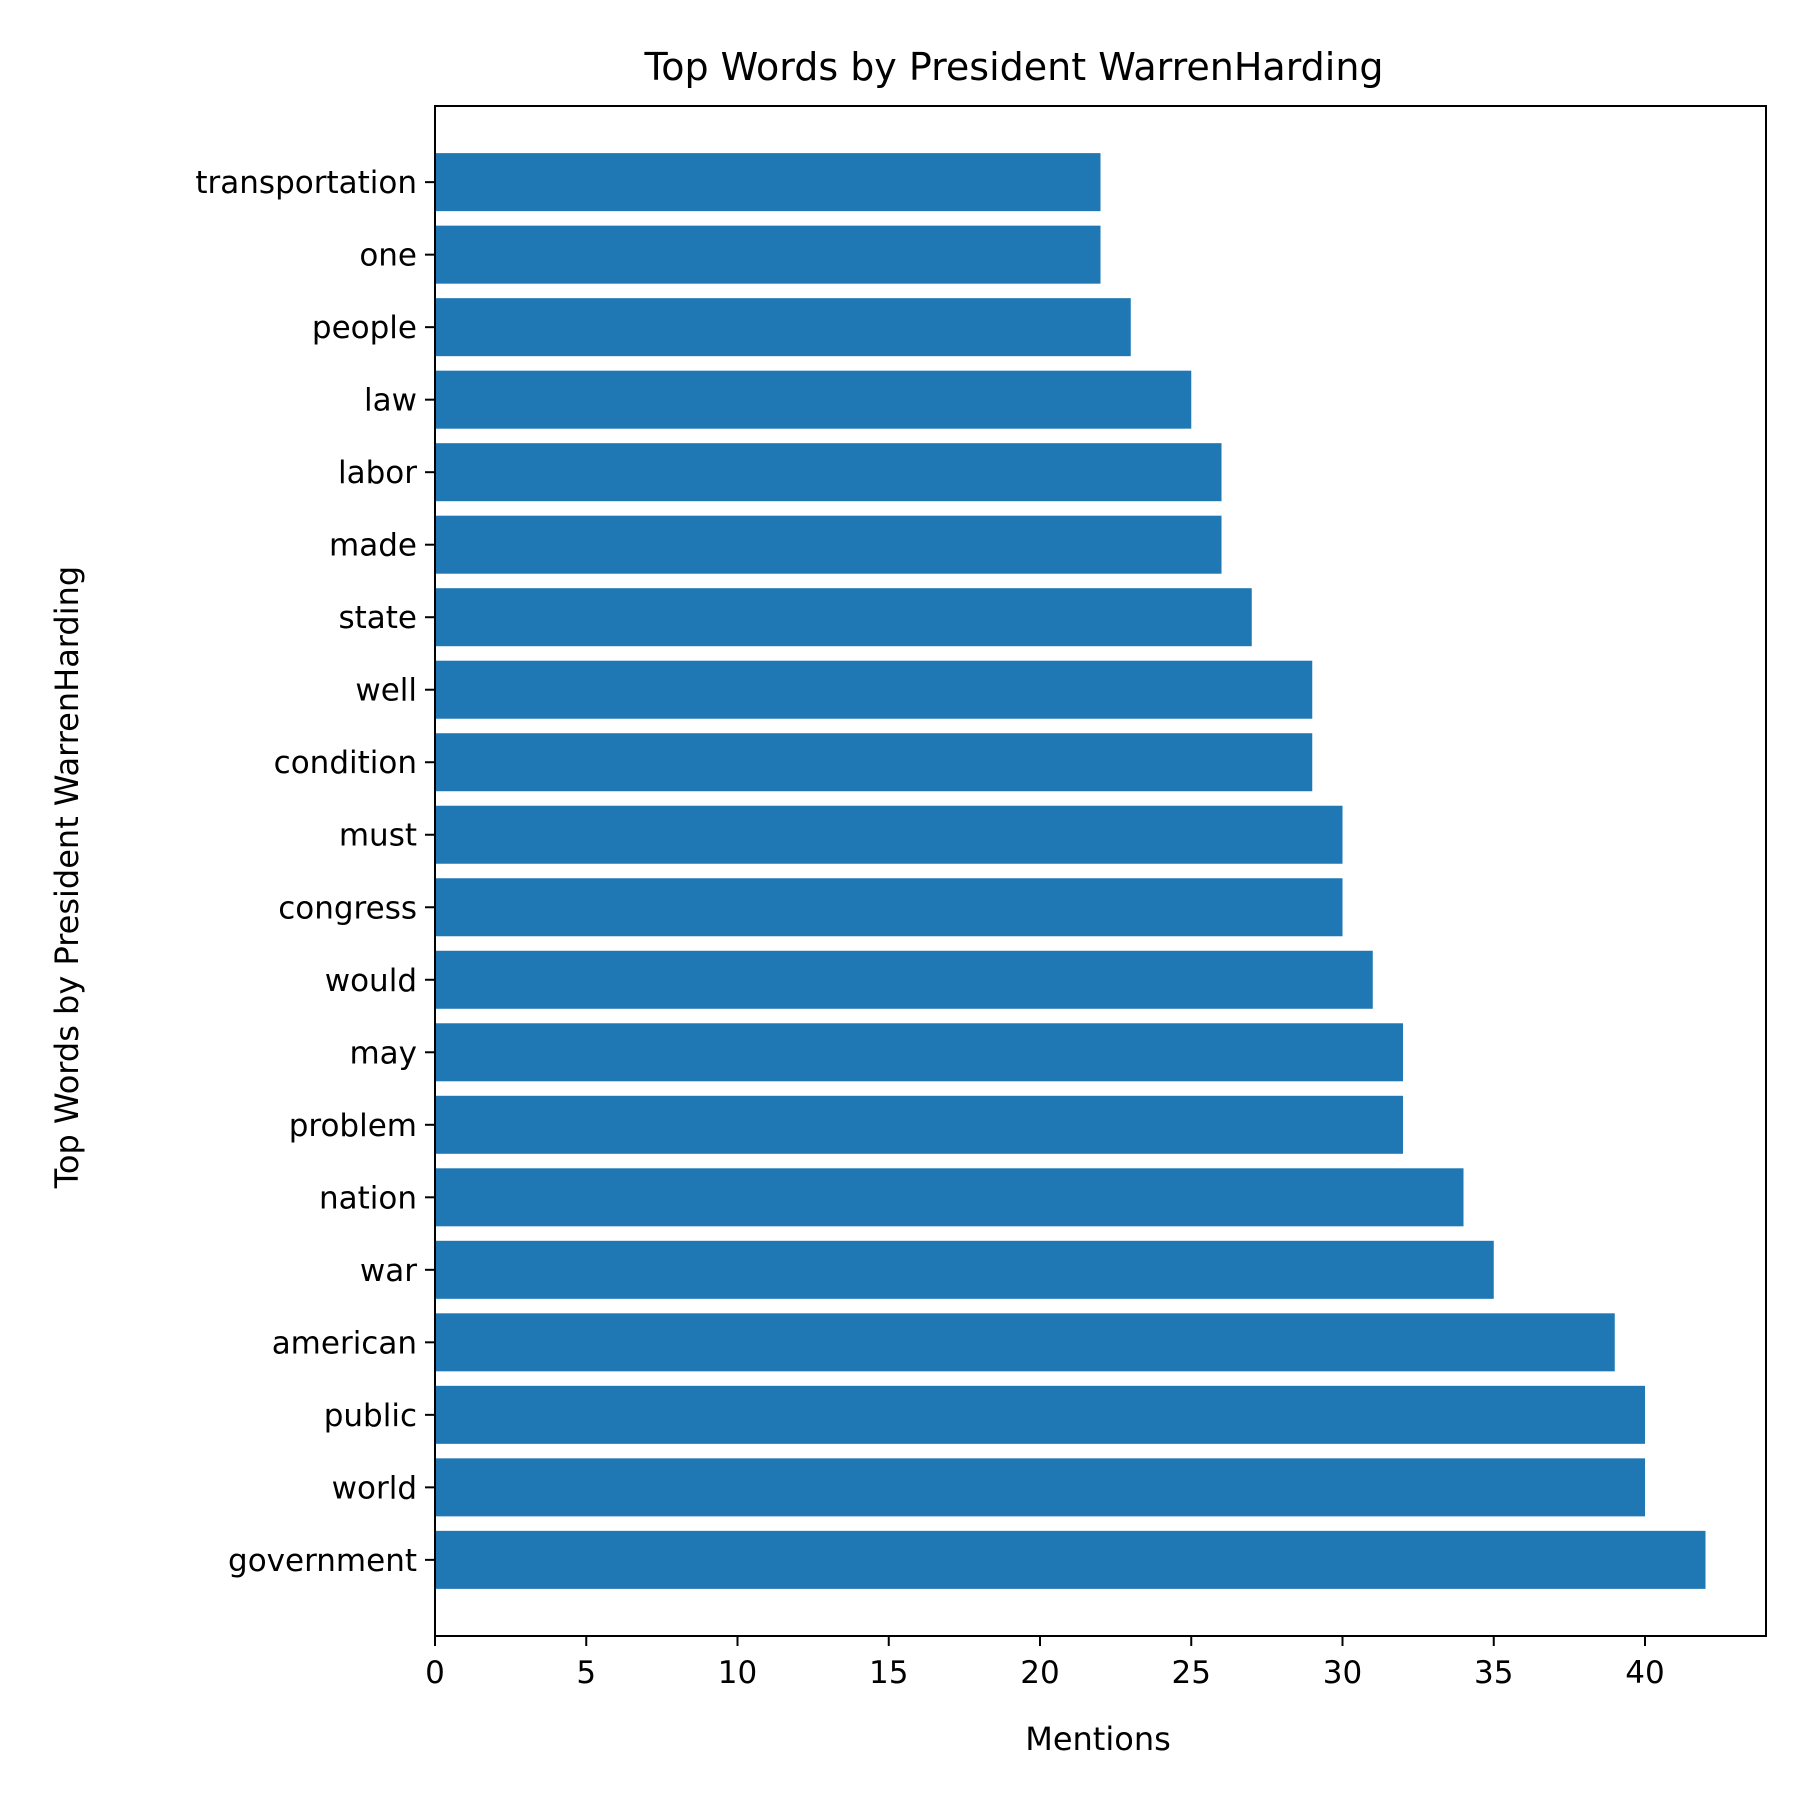  I want to click on bar-people, so click(783, 327).